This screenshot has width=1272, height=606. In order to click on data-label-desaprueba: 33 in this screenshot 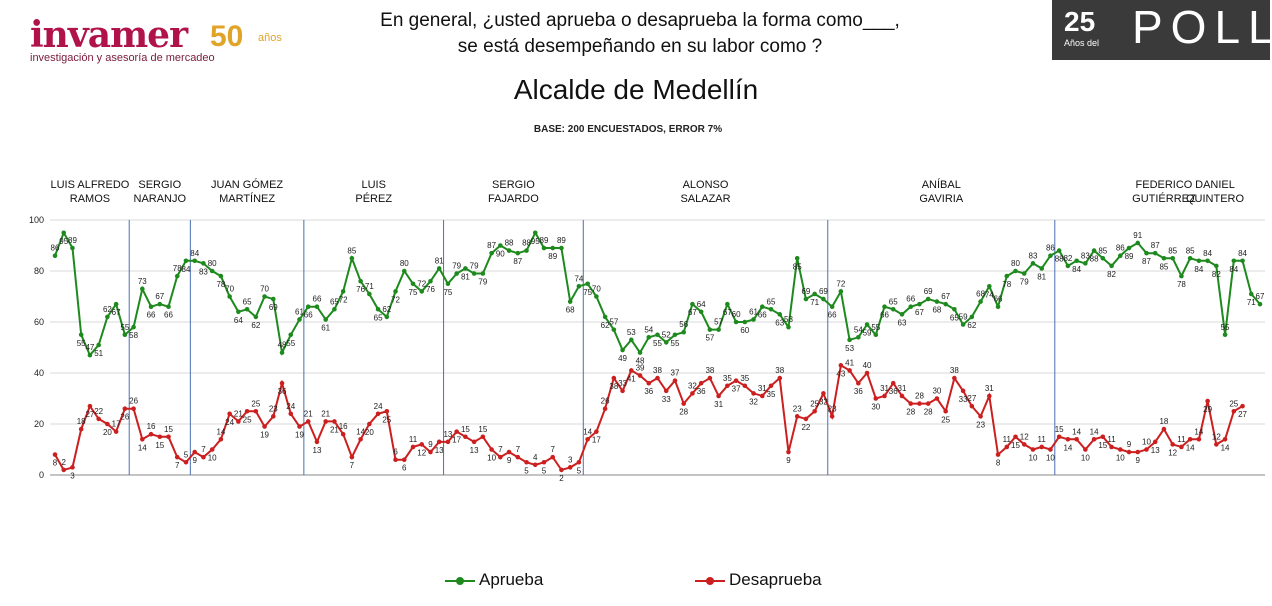, I will do `click(963, 399)`.